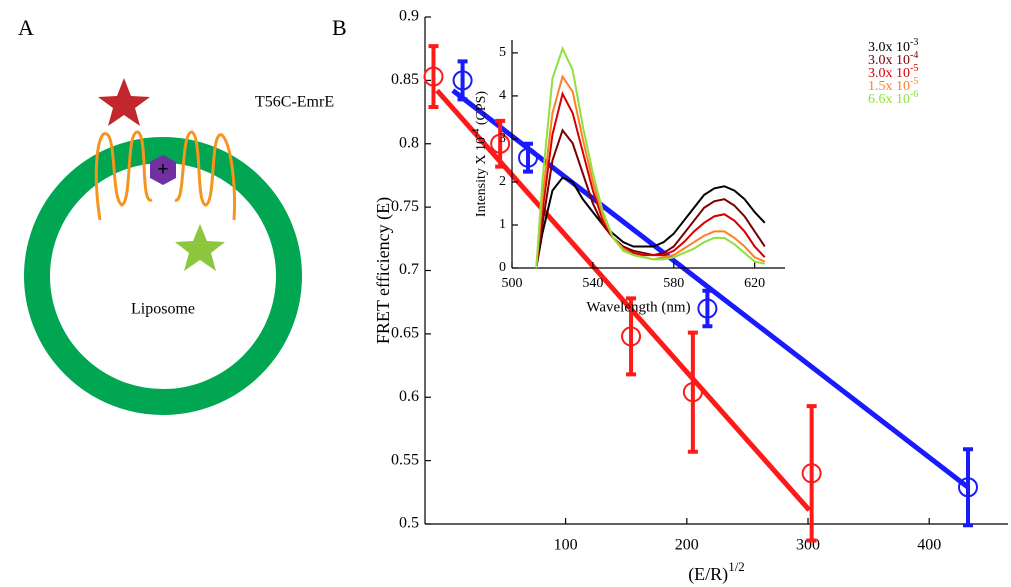 The width and height of the screenshot is (1011, 587). I want to click on liposome-membrane, so click(163, 276).